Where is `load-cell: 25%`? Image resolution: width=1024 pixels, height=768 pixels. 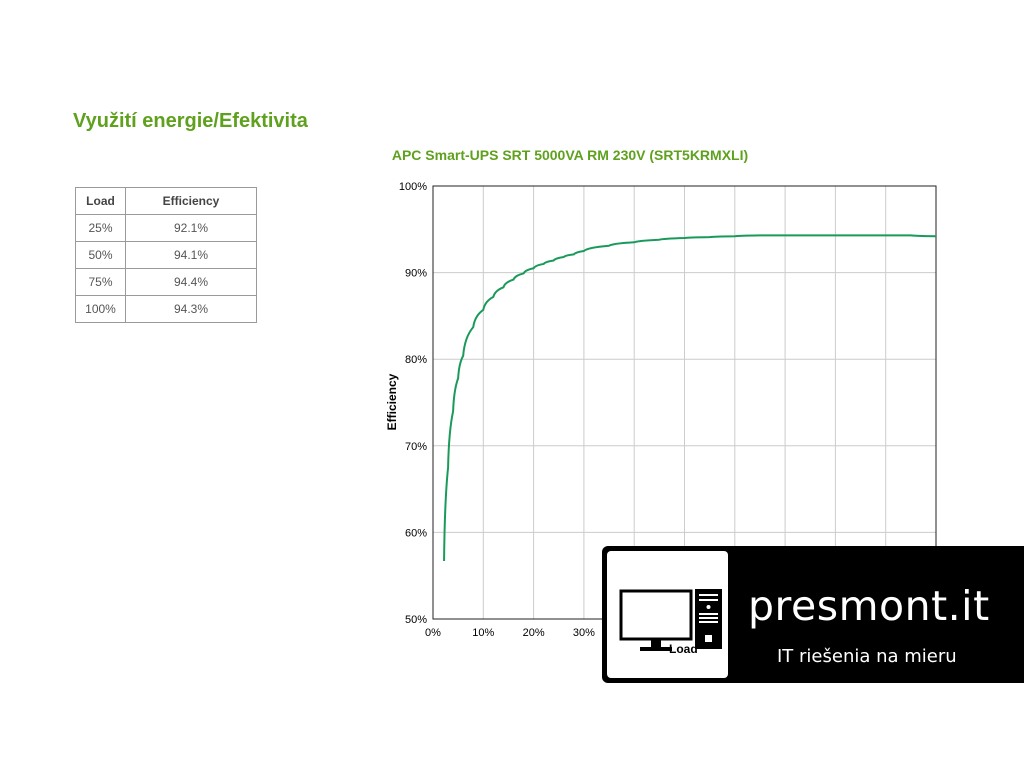 load-cell: 25% is located at coordinates (100, 228).